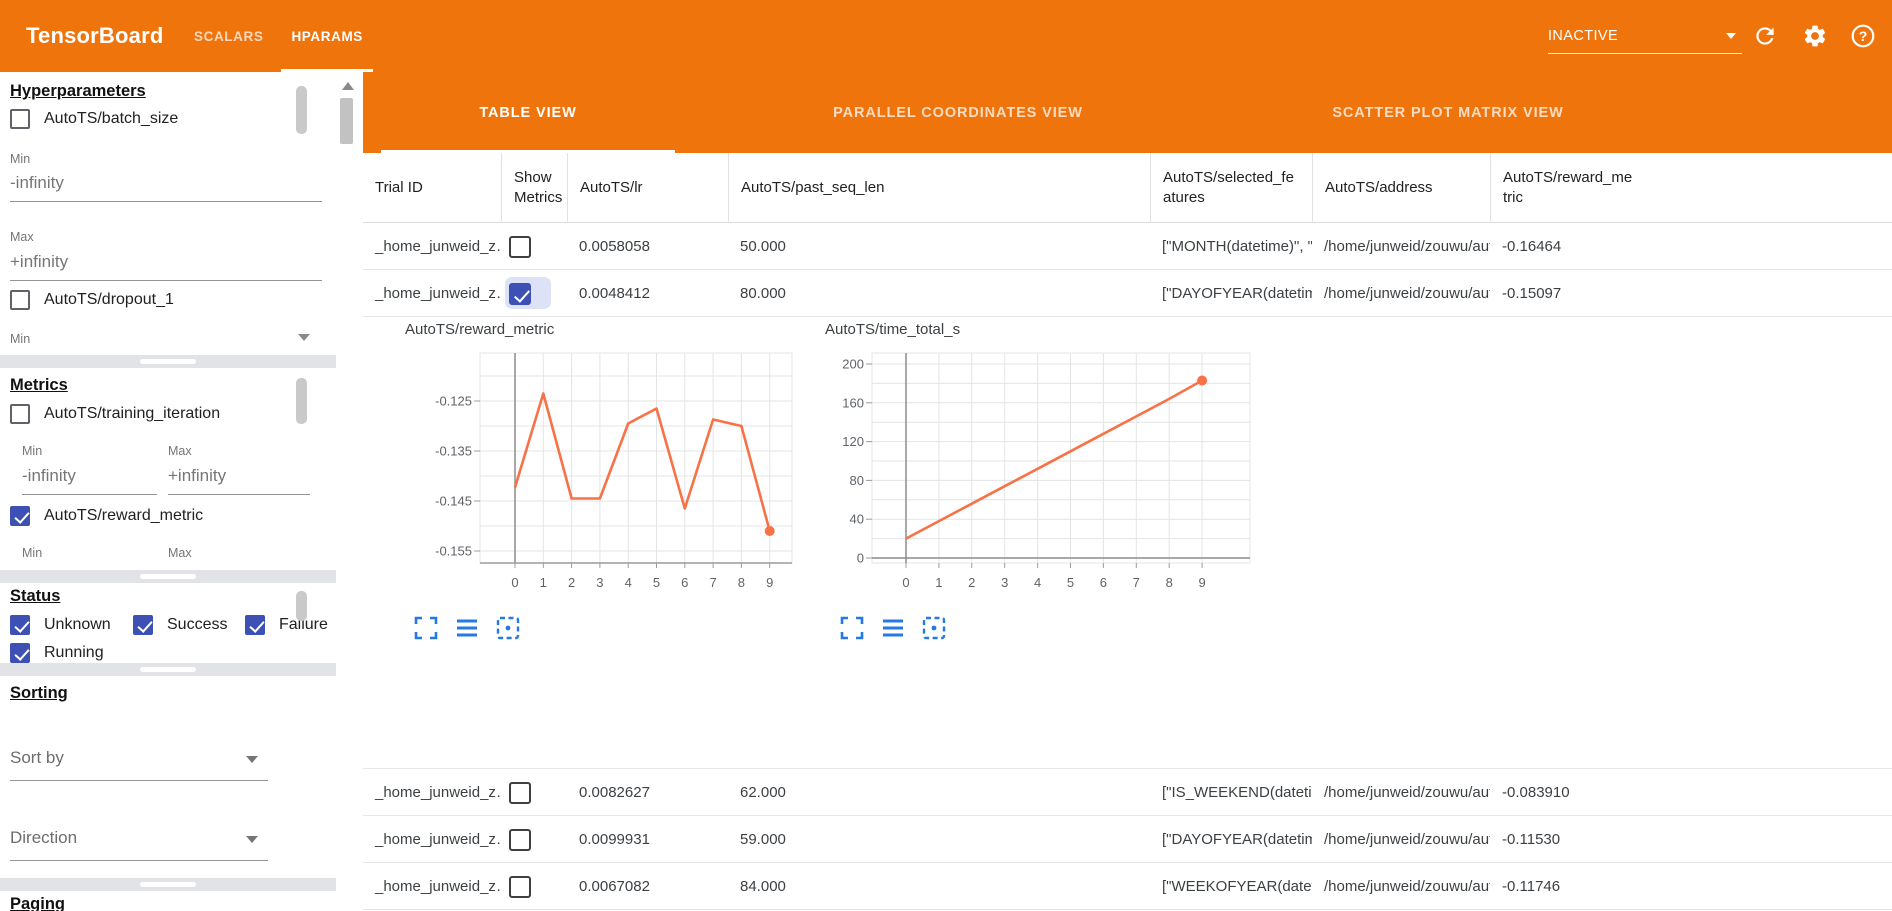 Image resolution: width=1892 pixels, height=911 pixels. I want to click on svg-text: 9, so click(1201, 582).